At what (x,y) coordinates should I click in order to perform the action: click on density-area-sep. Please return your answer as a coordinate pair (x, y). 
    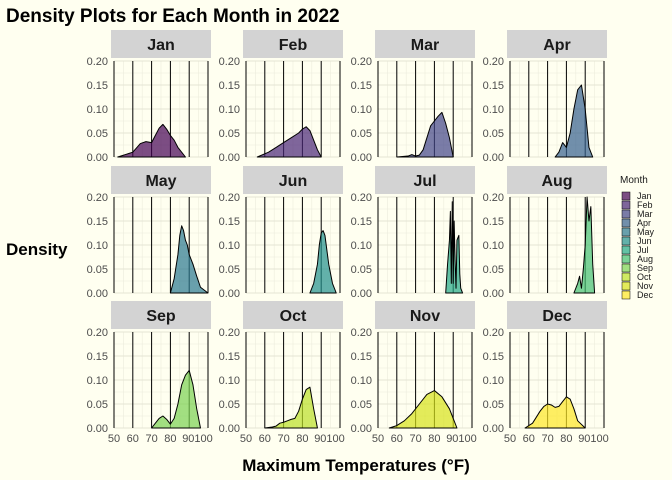
    Looking at the image, I should click on (176, 399).